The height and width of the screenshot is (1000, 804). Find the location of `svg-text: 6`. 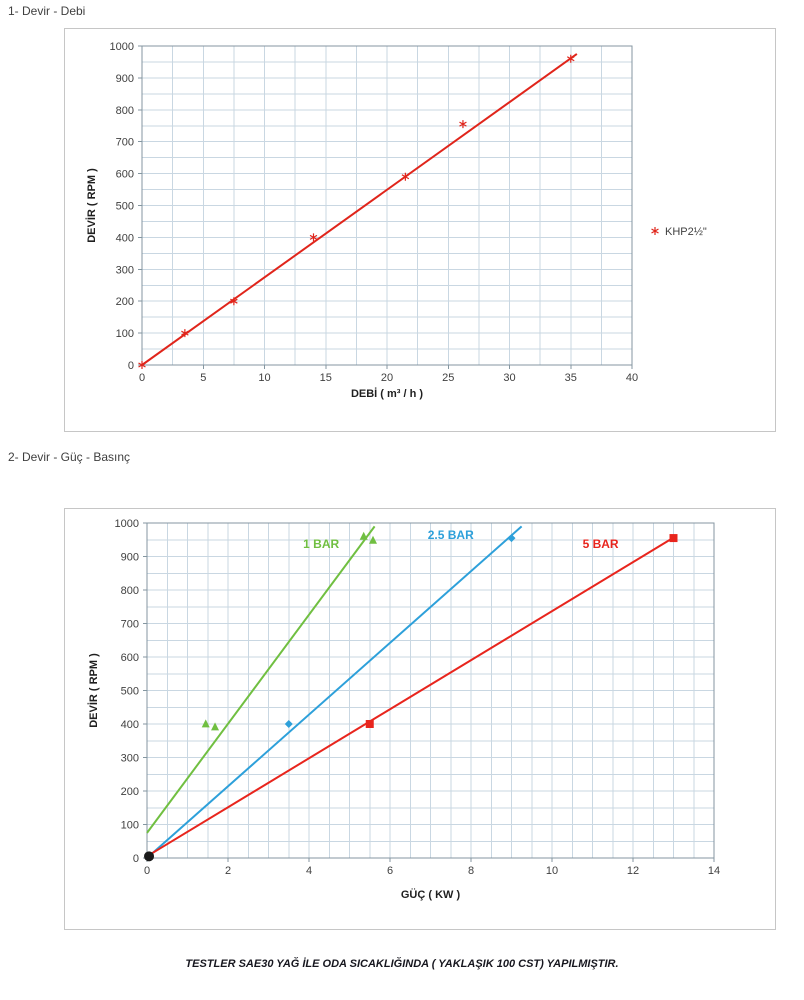

svg-text: 6 is located at coordinates (390, 871).